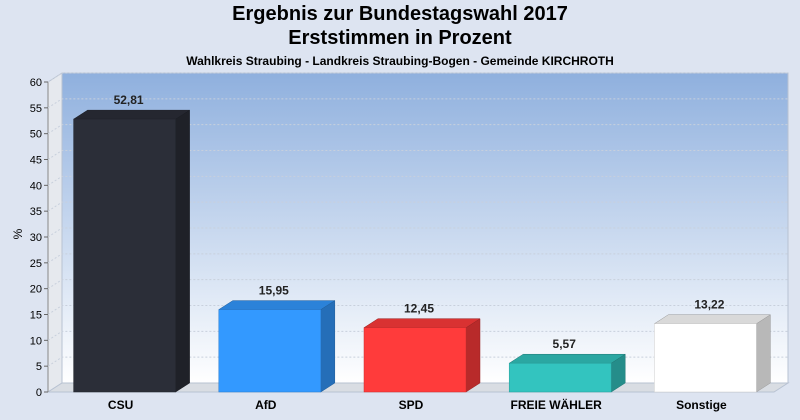 This screenshot has width=800, height=420. I want to click on x-tick-label: CSU, so click(120, 405).